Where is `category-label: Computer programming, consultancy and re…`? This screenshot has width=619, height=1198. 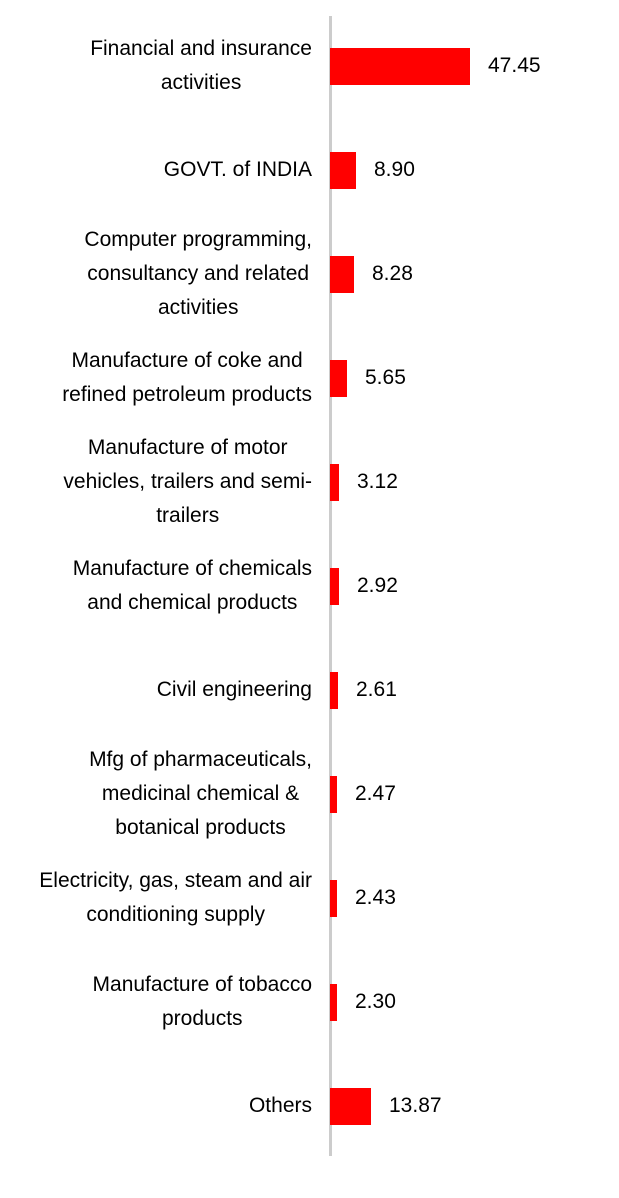
category-label: Computer programming, consultancy and re… is located at coordinates (198, 273).